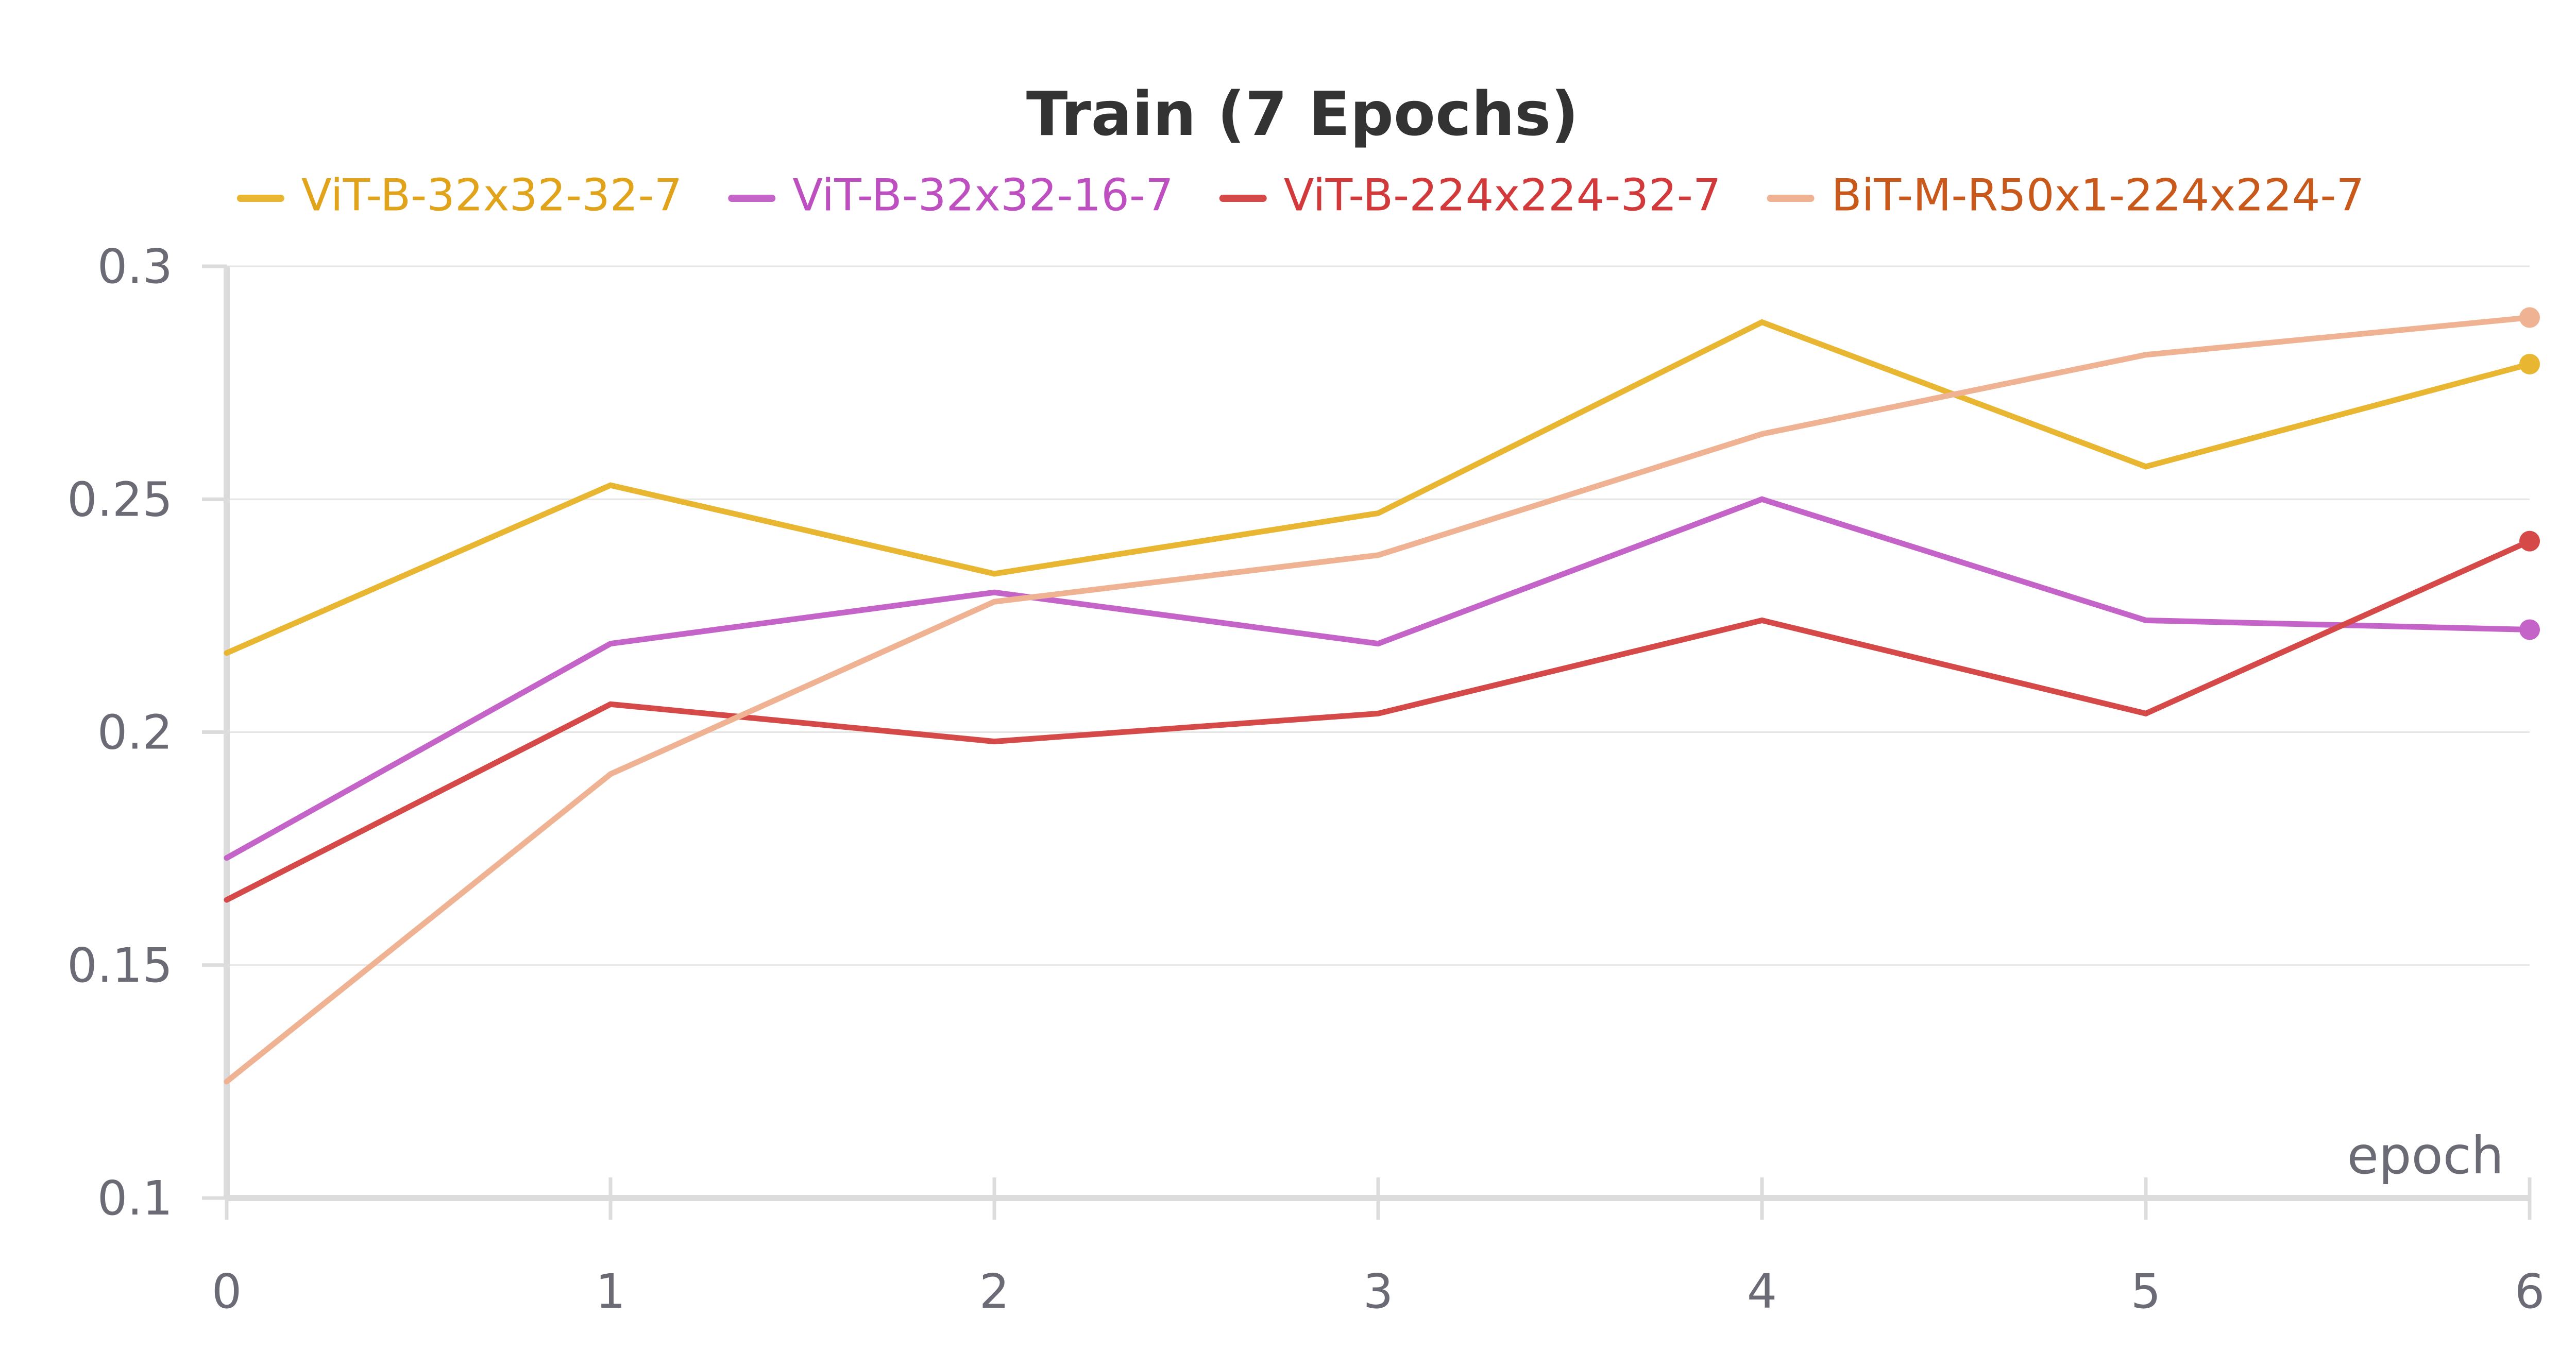  What do you see at coordinates (2098, 195) in the screenshot?
I see `legend-label: BiT-M-R50x1-224x224-7` at bounding box center [2098, 195].